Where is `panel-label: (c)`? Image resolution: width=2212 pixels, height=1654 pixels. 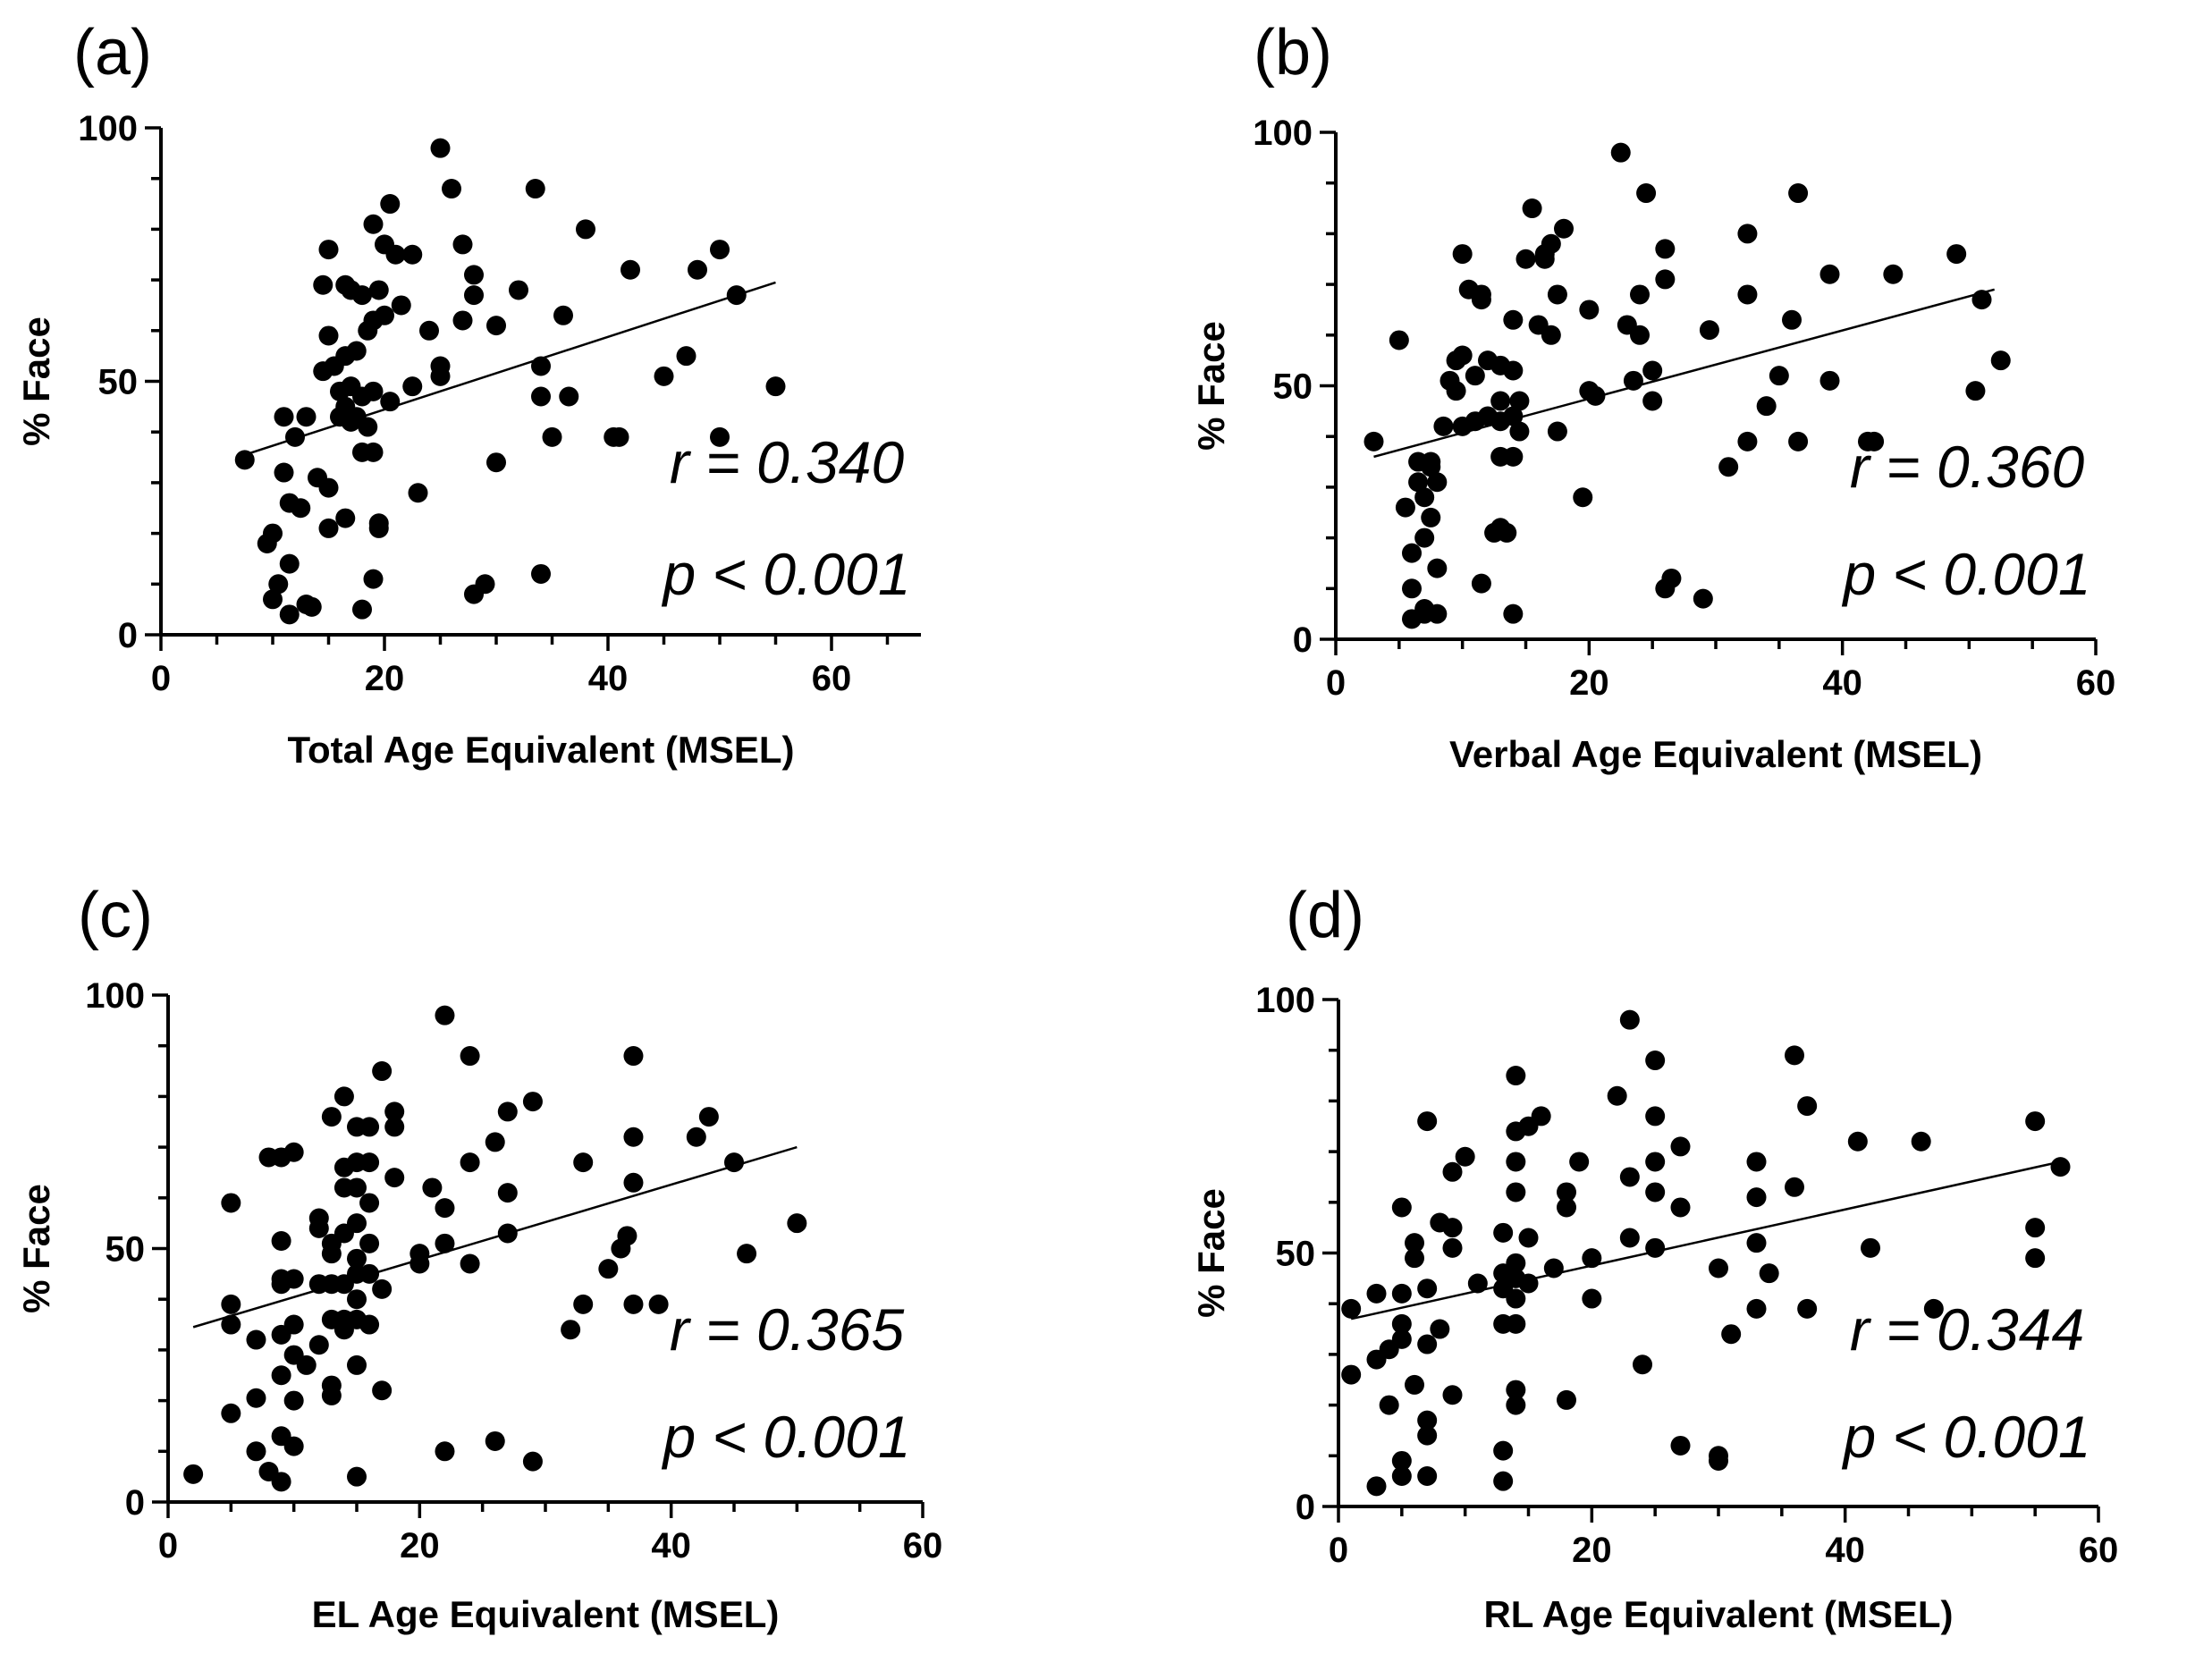 panel-label: (c) is located at coordinates (115, 915).